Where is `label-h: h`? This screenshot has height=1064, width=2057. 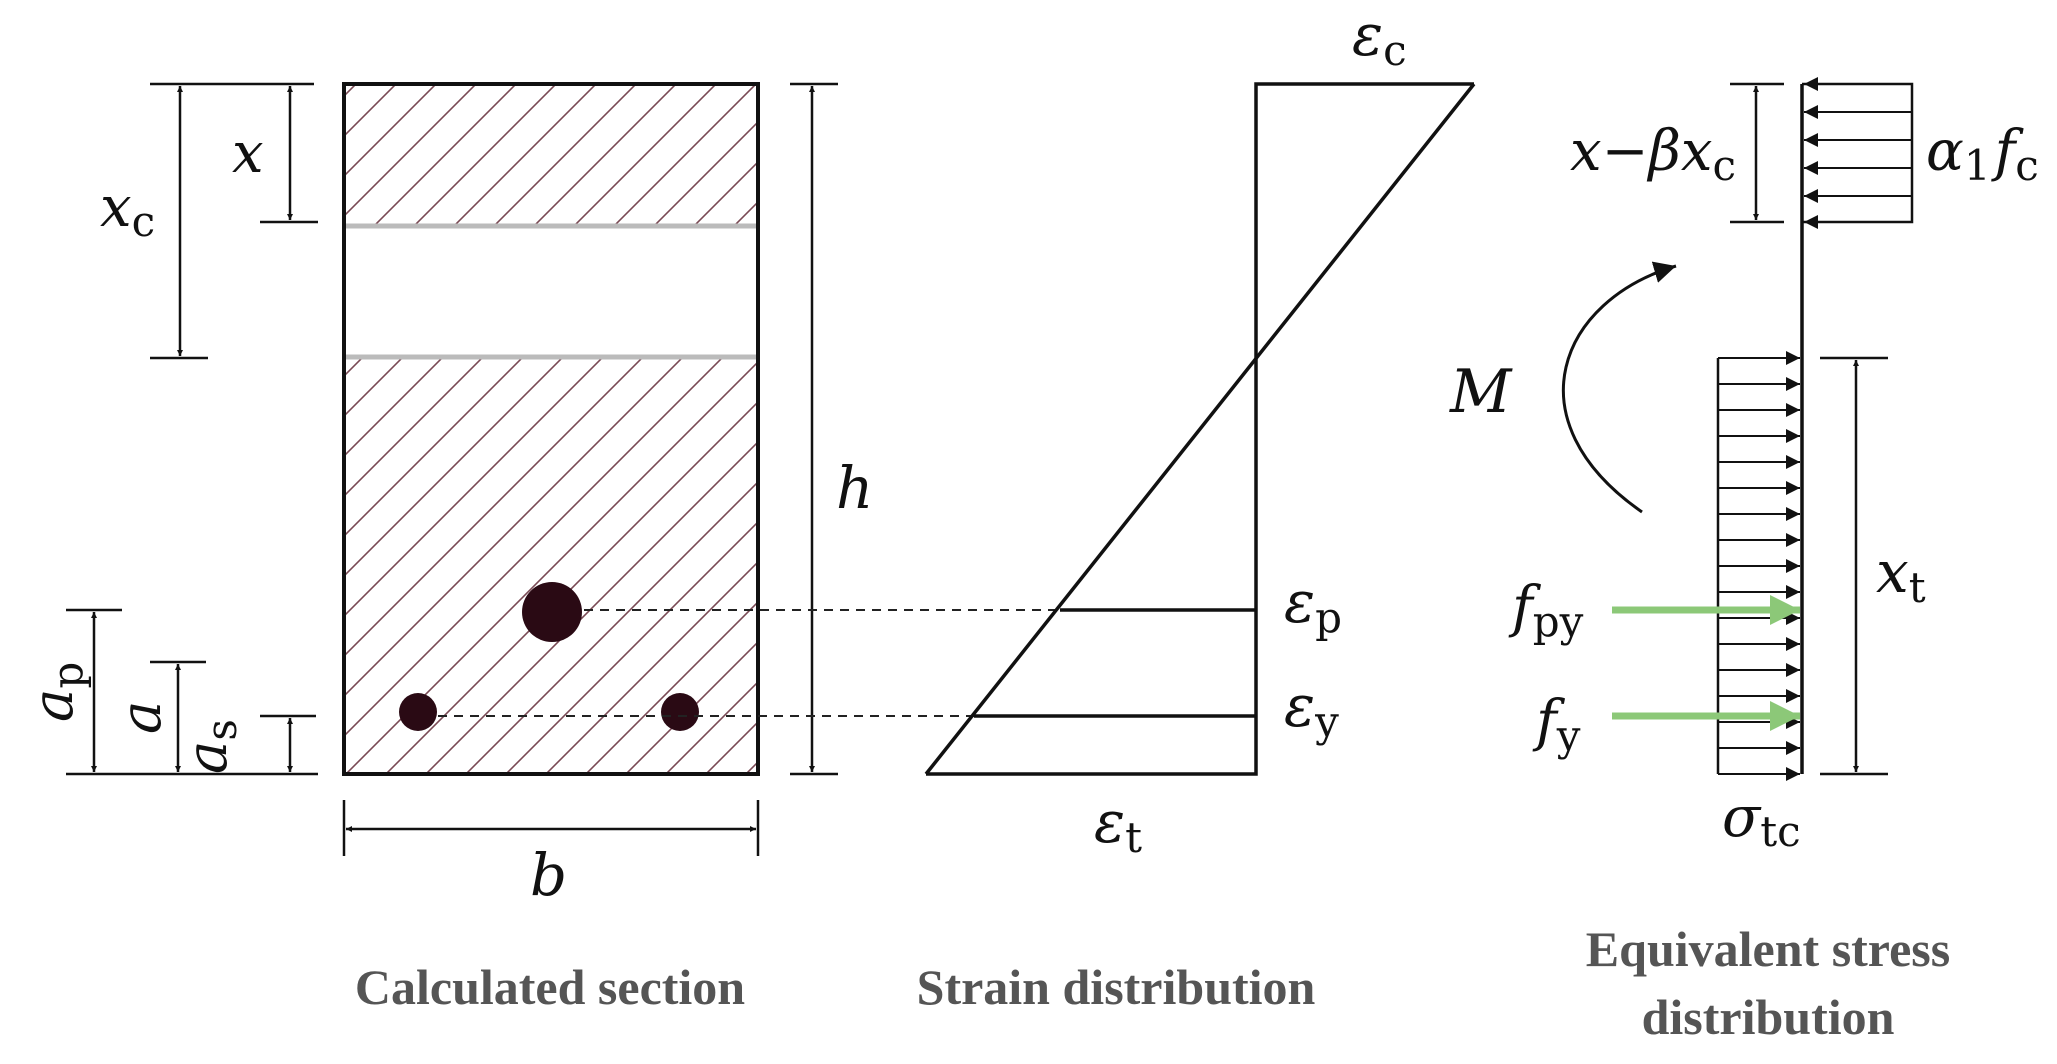
label-h: h is located at coordinates (854, 488).